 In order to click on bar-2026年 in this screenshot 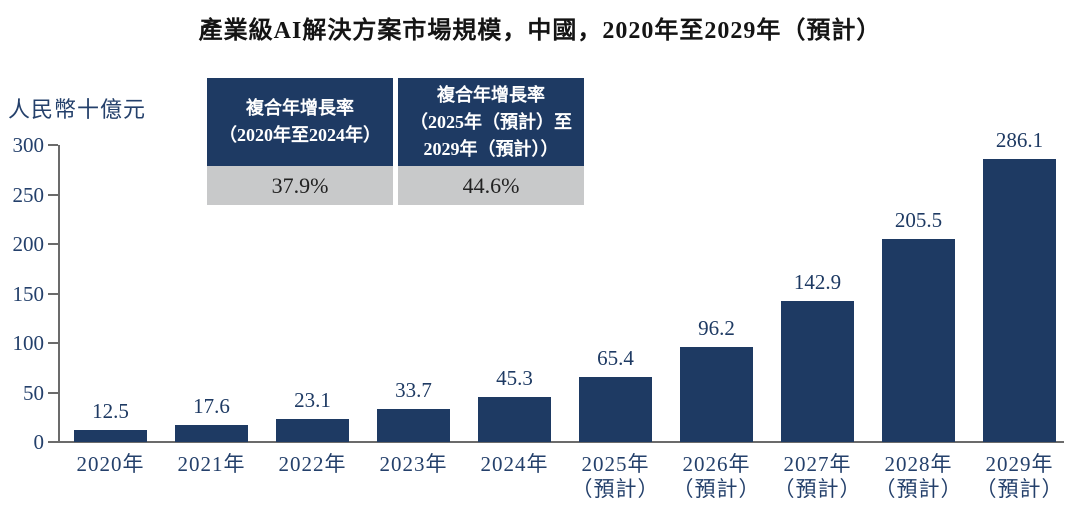, I will do `click(716, 394)`.